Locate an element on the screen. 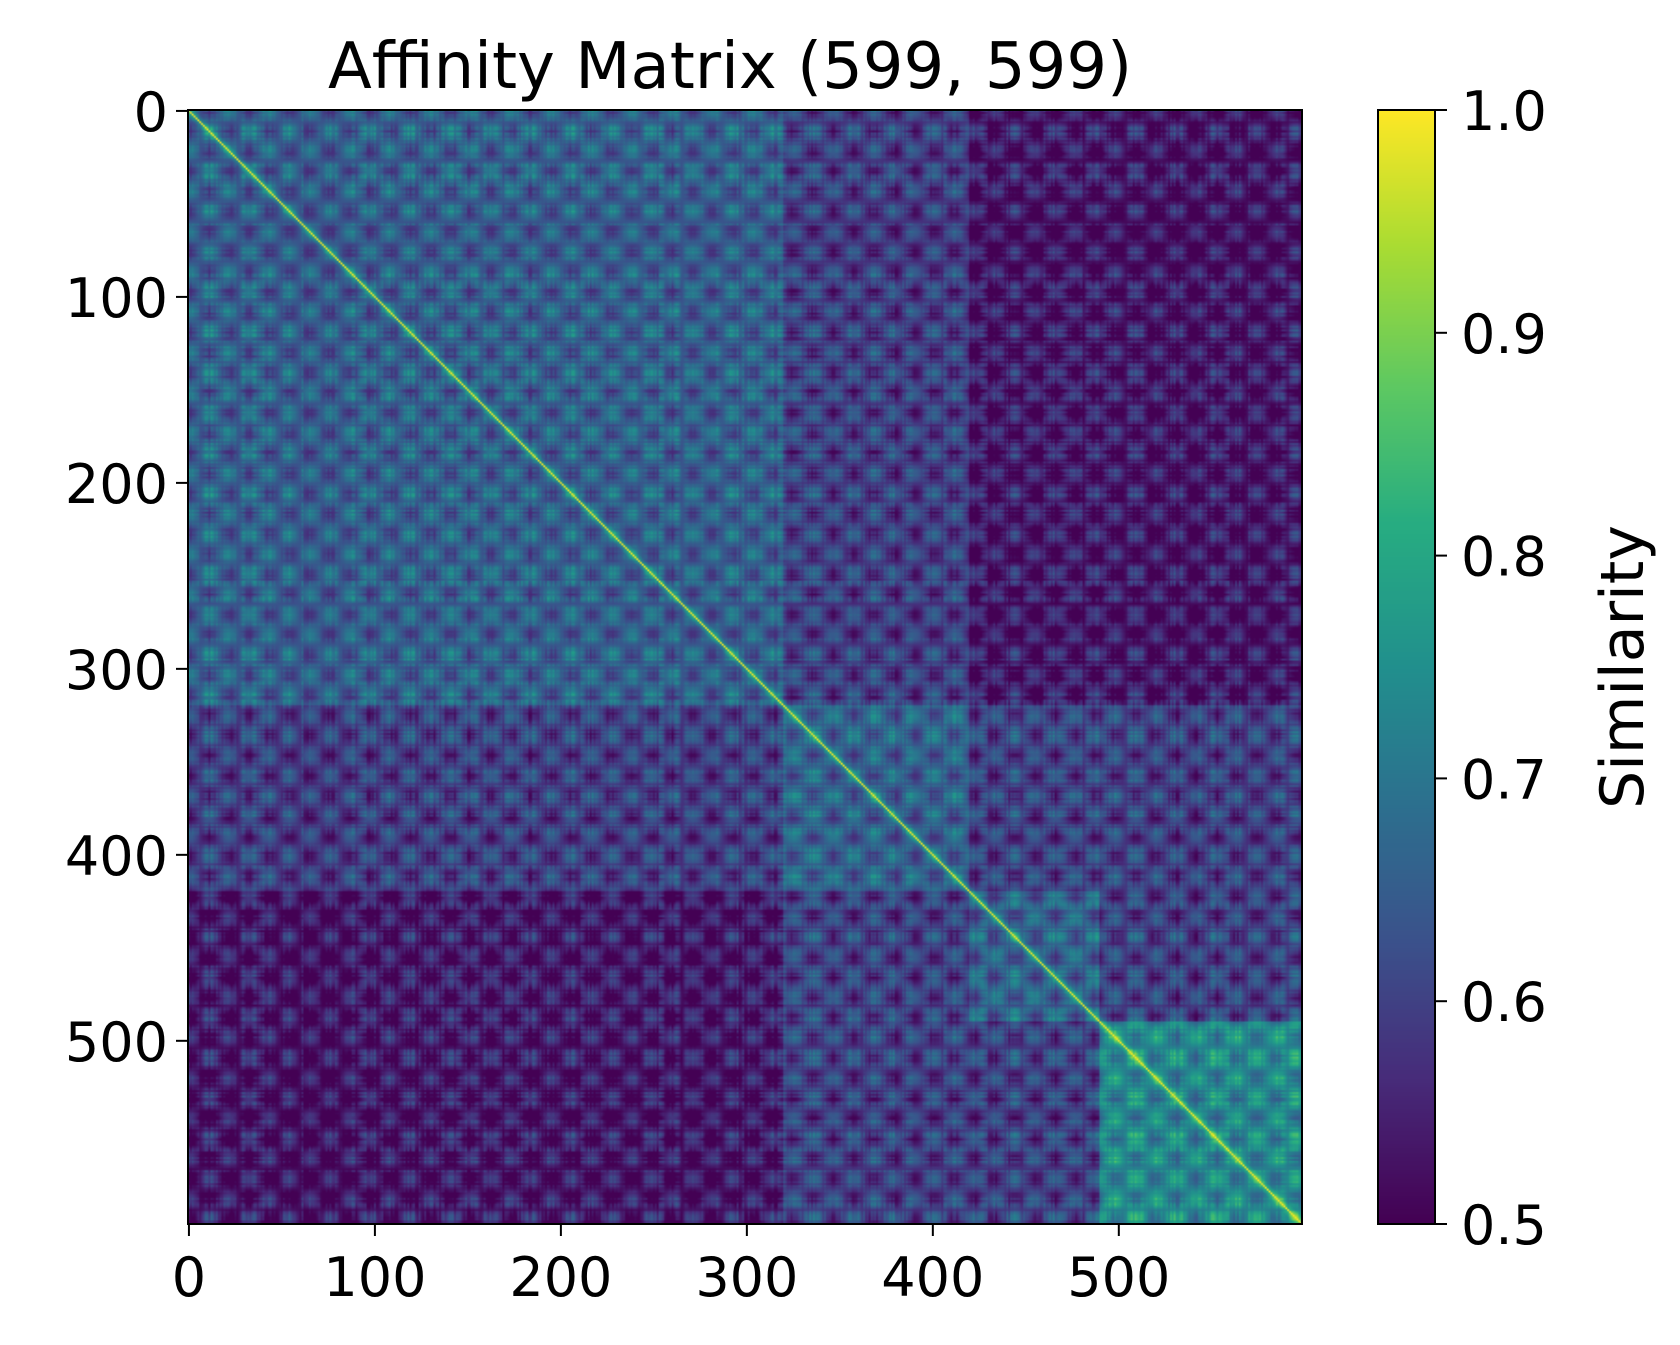 The height and width of the screenshot is (1345, 1680). colorbar-tick-label: 0.9 is located at coordinates (1504, 334).